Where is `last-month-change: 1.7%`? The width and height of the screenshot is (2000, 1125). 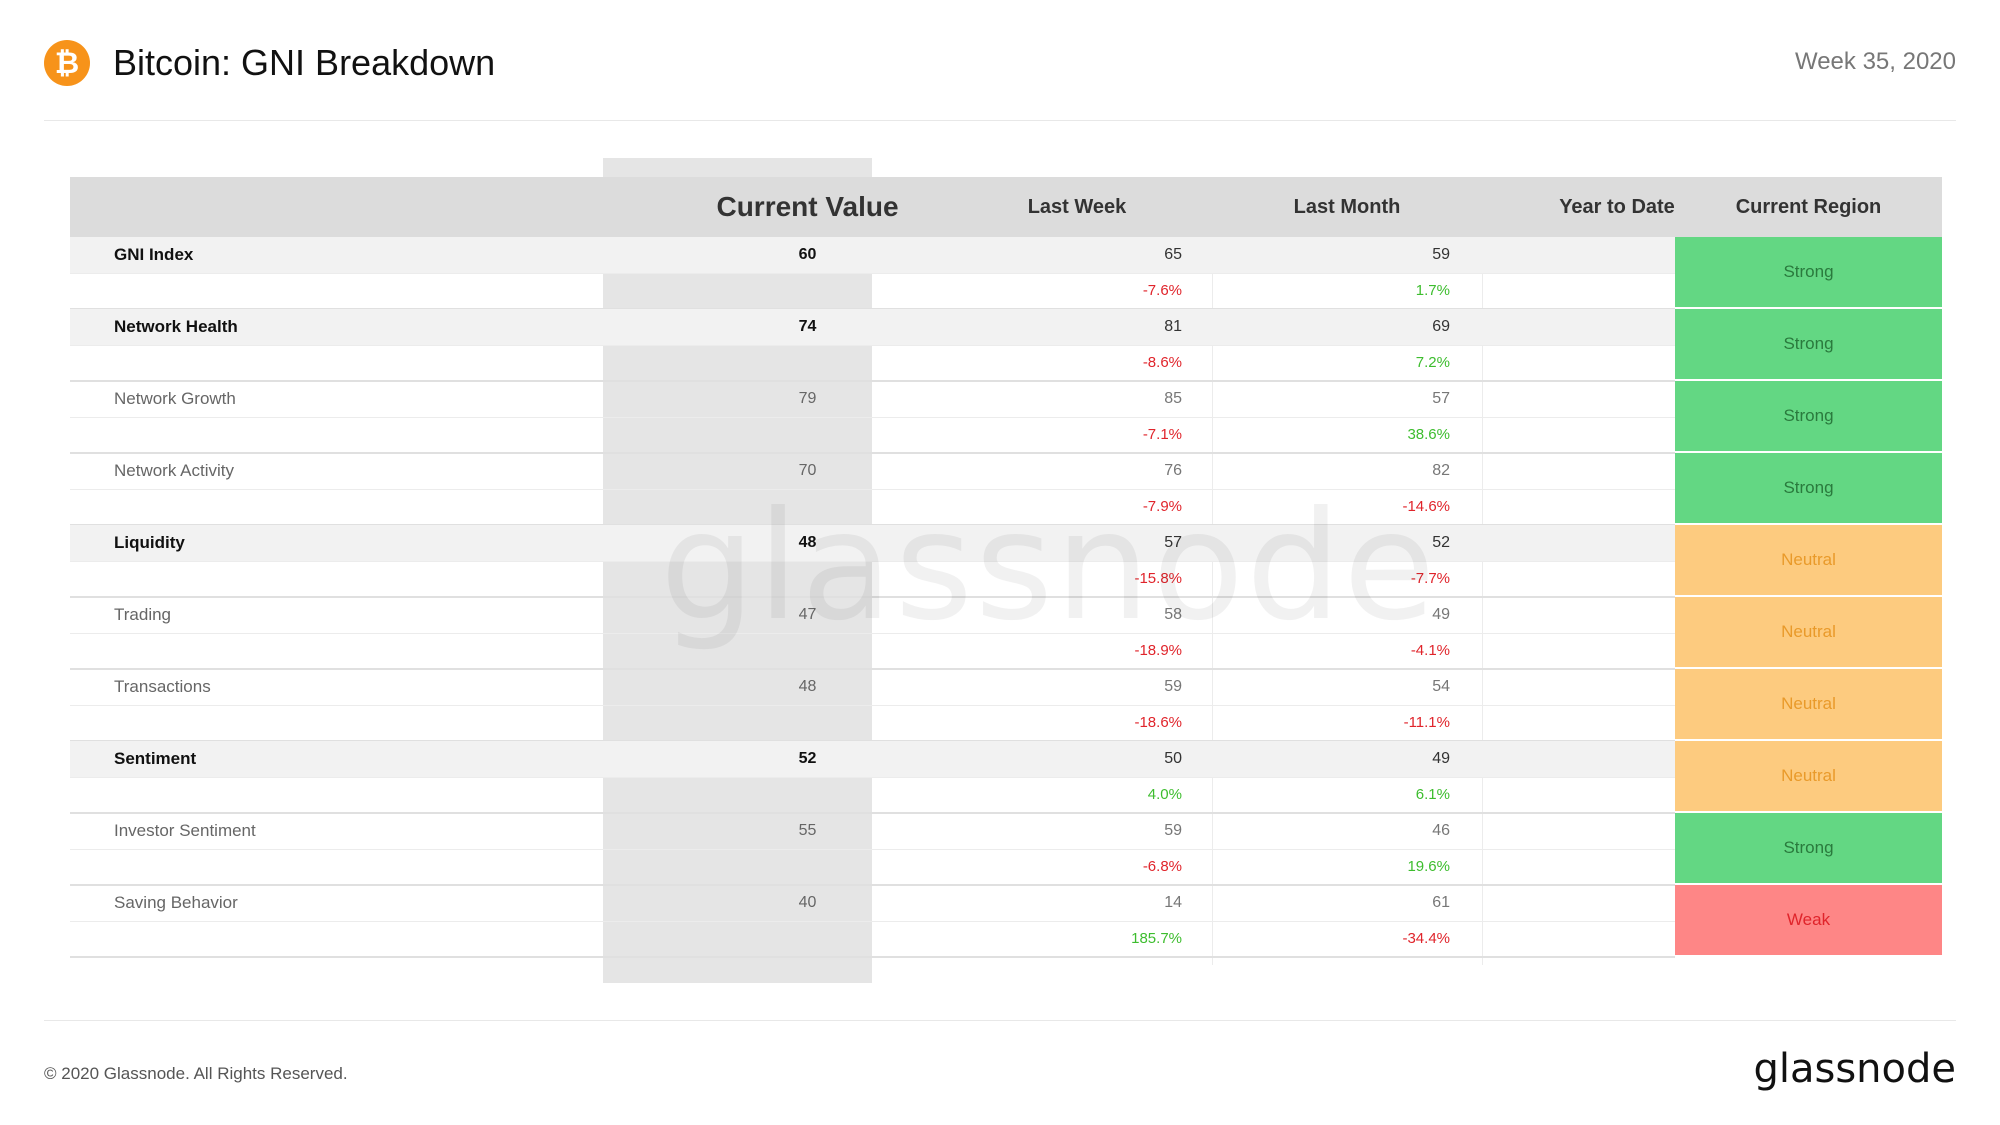
last-month-change: 1.7% is located at coordinates (1432, 290).